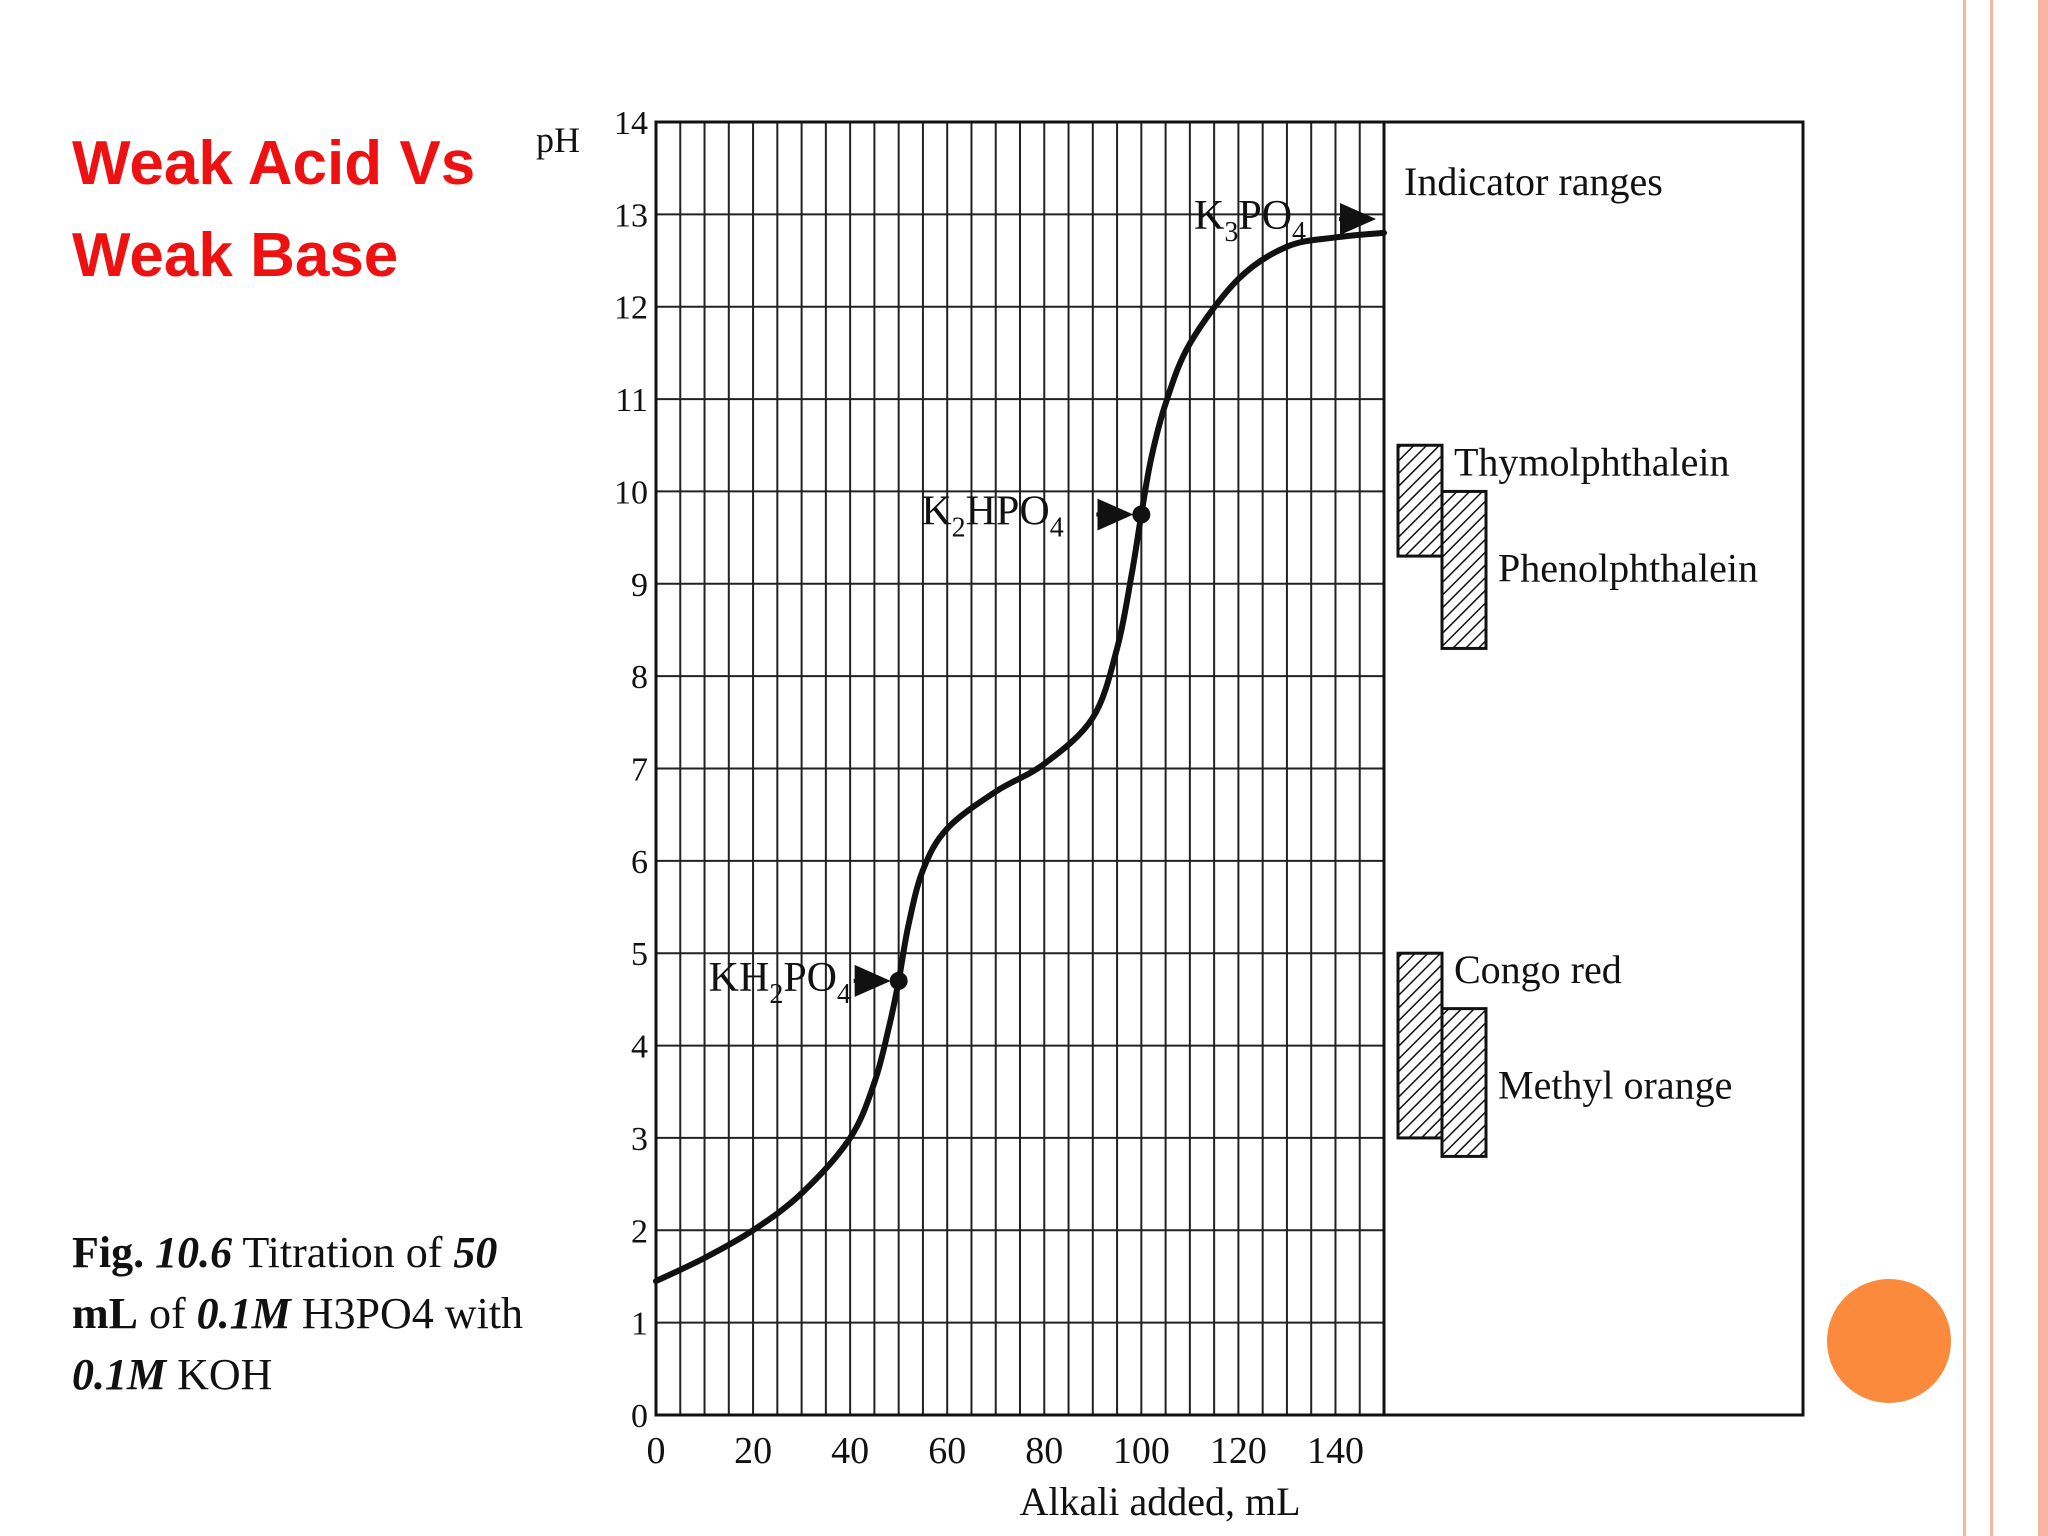  Describe the element at coordinates (780, 982) in the screenshot. I see `annotation-text: KH2PO4` at that location.